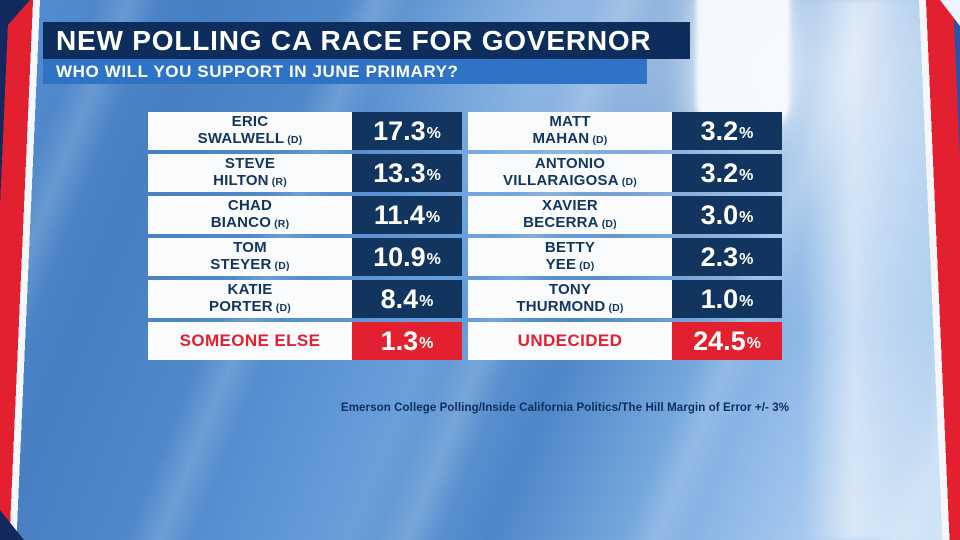 This screenshot has height=540, width=960. I want to click on percentage-box: 24.5%, so click(727, 341).